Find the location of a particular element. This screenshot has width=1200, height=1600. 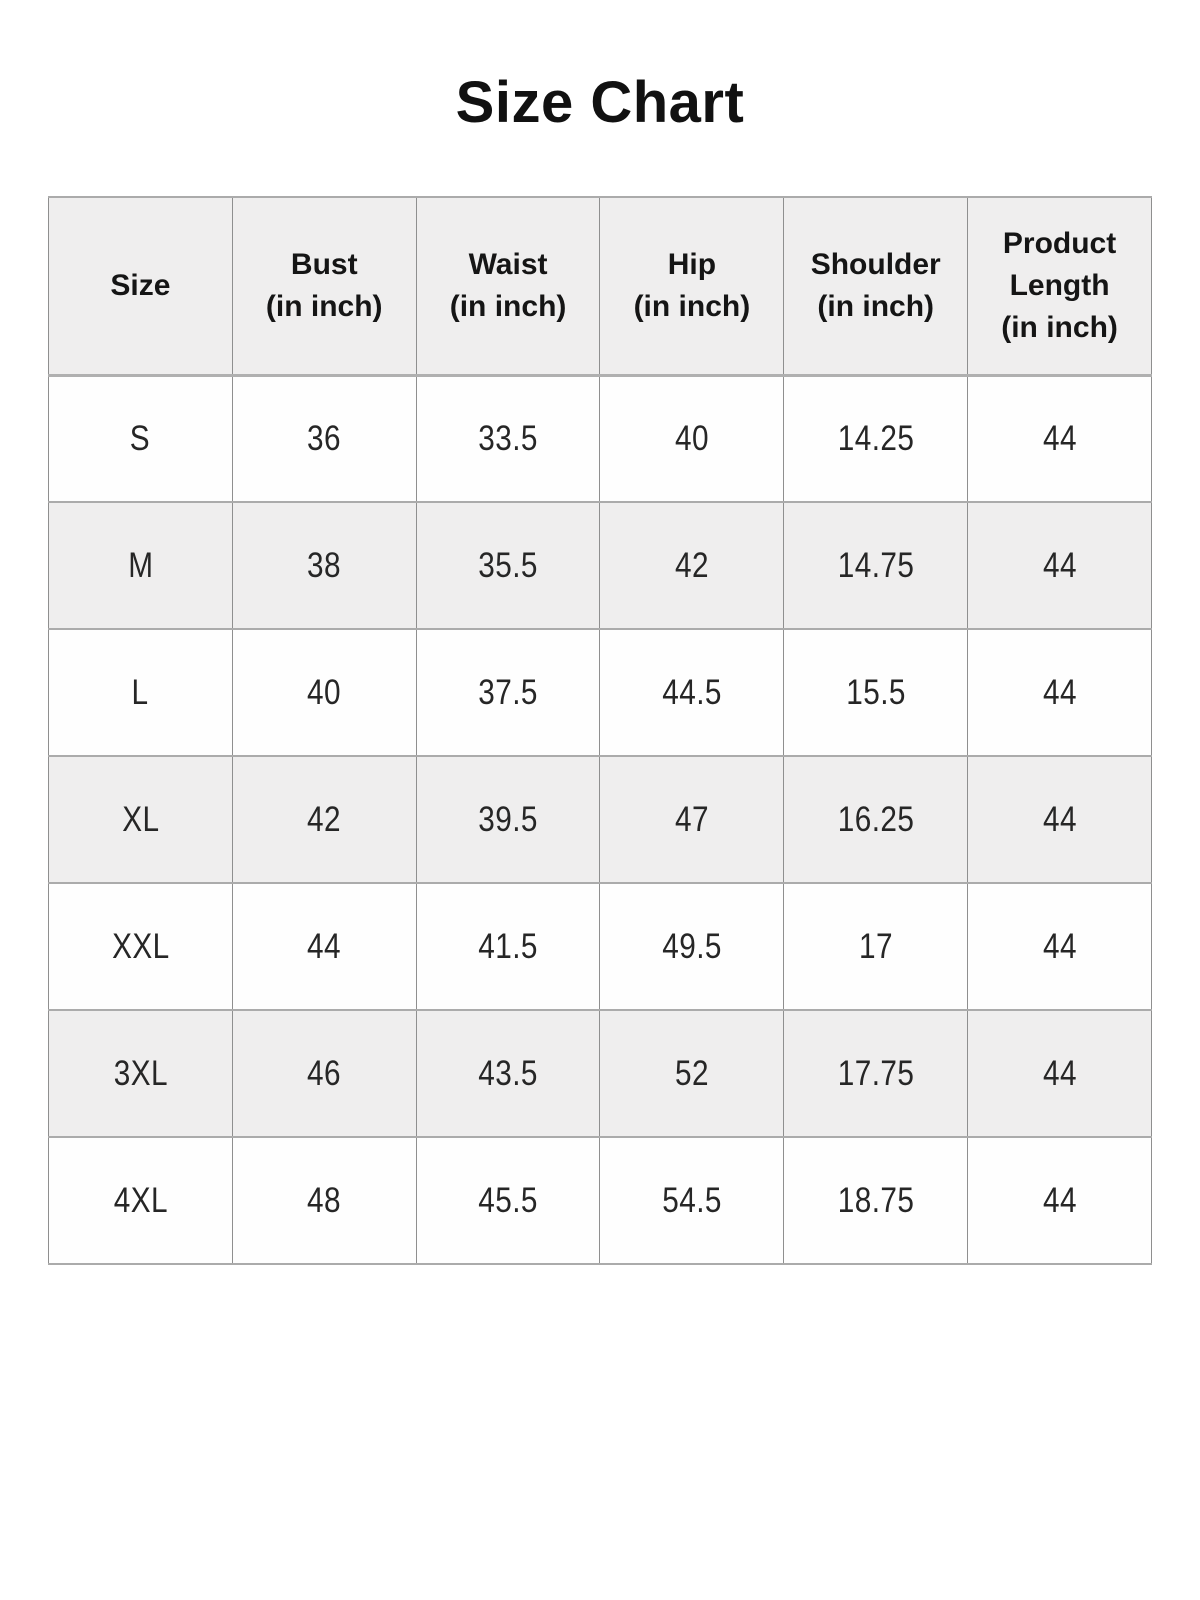

cell-bust: 36 is located at coordinates (324, 438).